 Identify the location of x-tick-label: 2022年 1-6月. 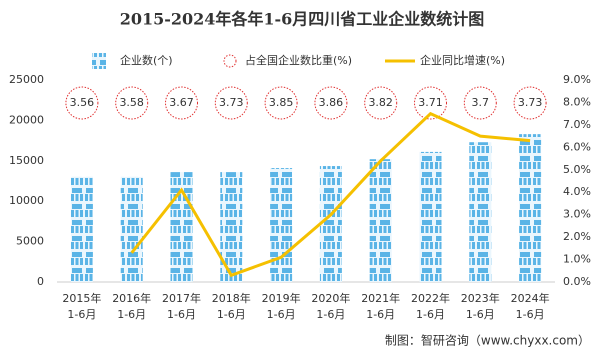
(430, 306).